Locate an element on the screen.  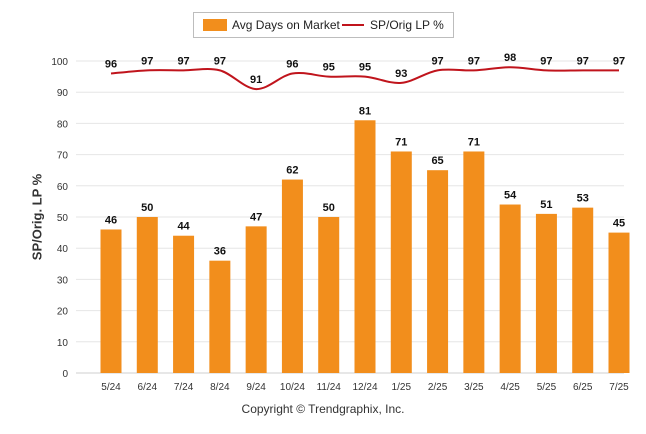
x-tick-label: 6/24 is located at coordinates (148, 387).